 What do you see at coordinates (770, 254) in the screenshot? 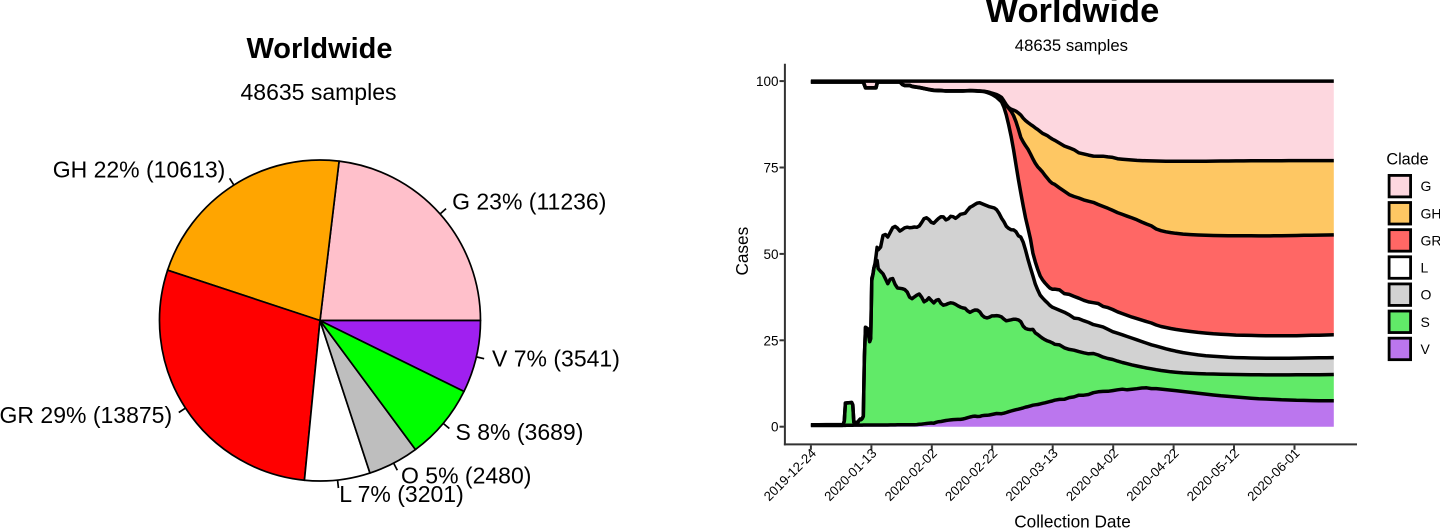
I see `svg-text: 50` at bounding box center [770, 254].